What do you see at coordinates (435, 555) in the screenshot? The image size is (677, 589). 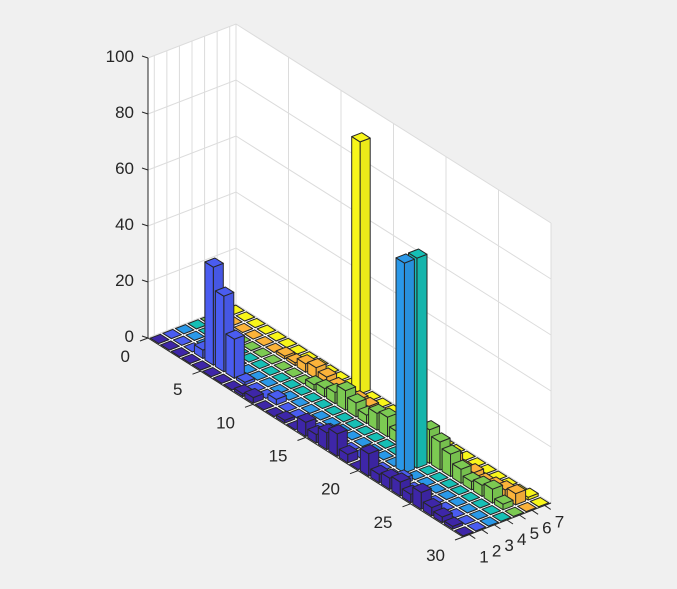 I see `y-tick-label: 30` at bounding box center [435, 555].